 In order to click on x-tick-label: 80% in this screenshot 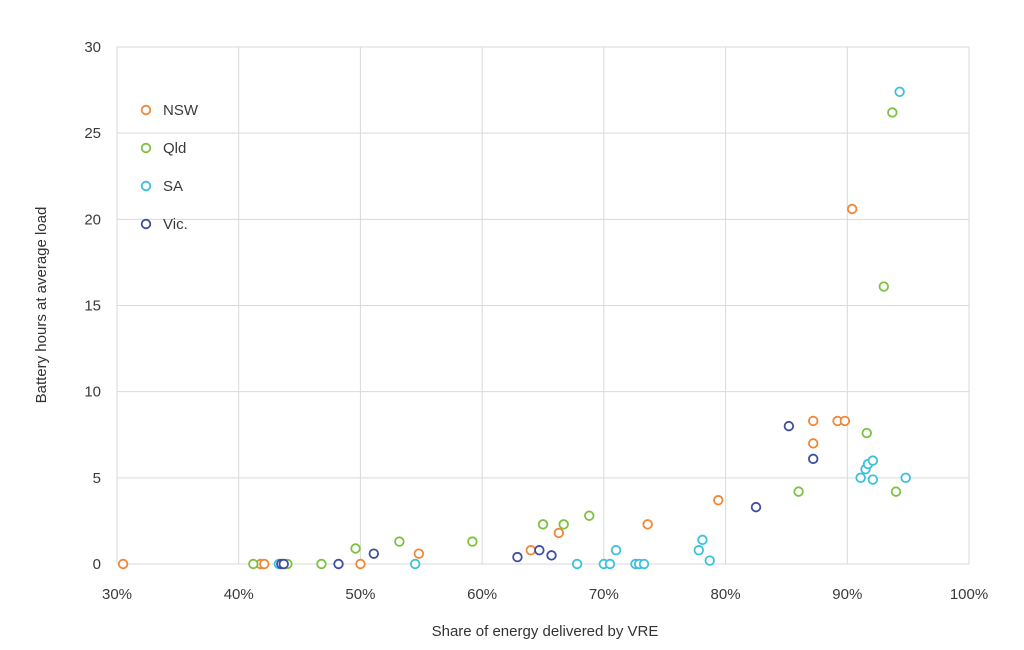, I will do `click(726, 594)`.